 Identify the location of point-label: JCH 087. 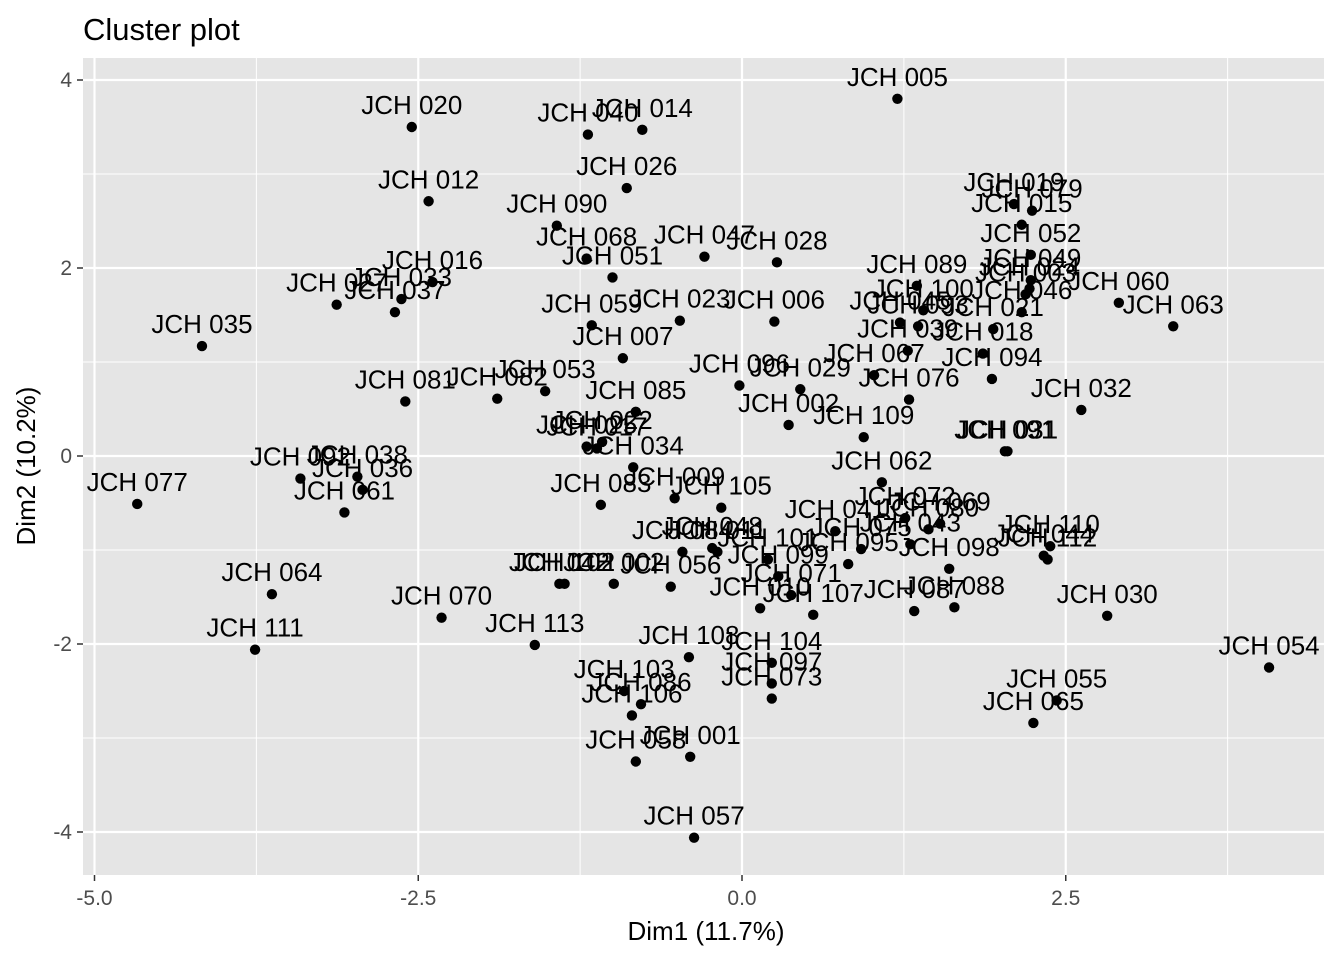
(914, 589).